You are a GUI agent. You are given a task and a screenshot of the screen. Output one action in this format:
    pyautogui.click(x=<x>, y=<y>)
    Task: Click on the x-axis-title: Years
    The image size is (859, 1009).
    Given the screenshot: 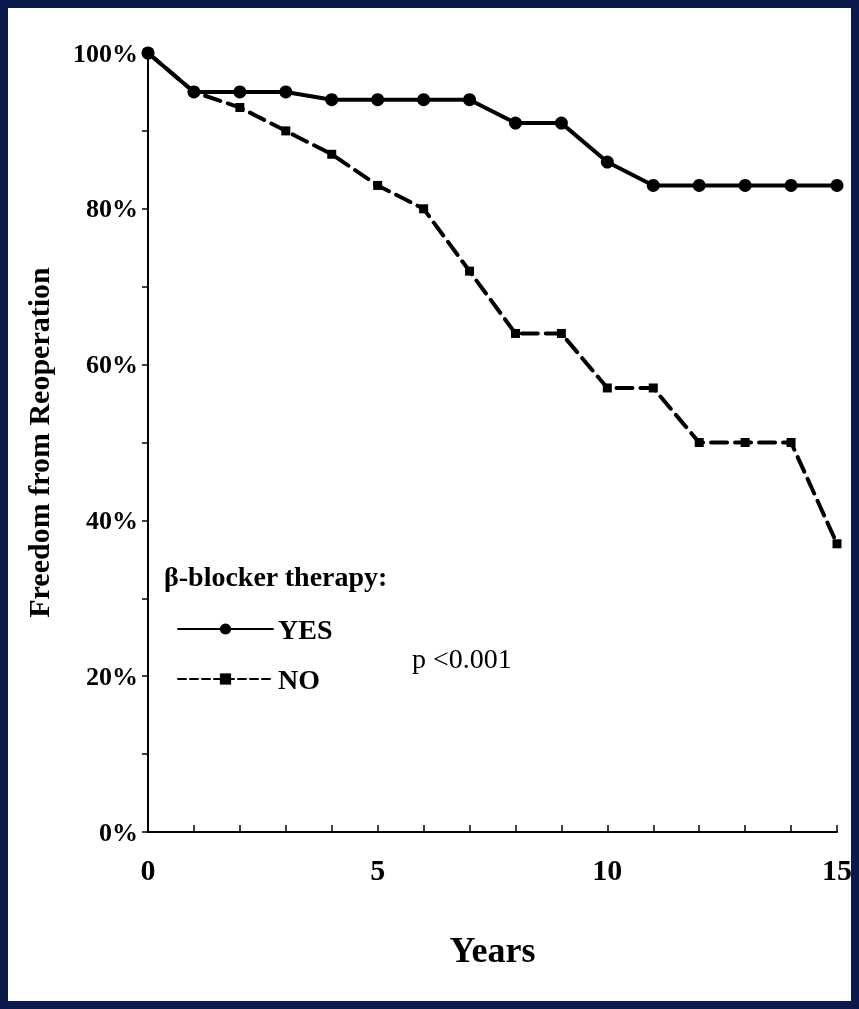 What is the action you would take?
    pyautogui.click(x=492, y=950)
    